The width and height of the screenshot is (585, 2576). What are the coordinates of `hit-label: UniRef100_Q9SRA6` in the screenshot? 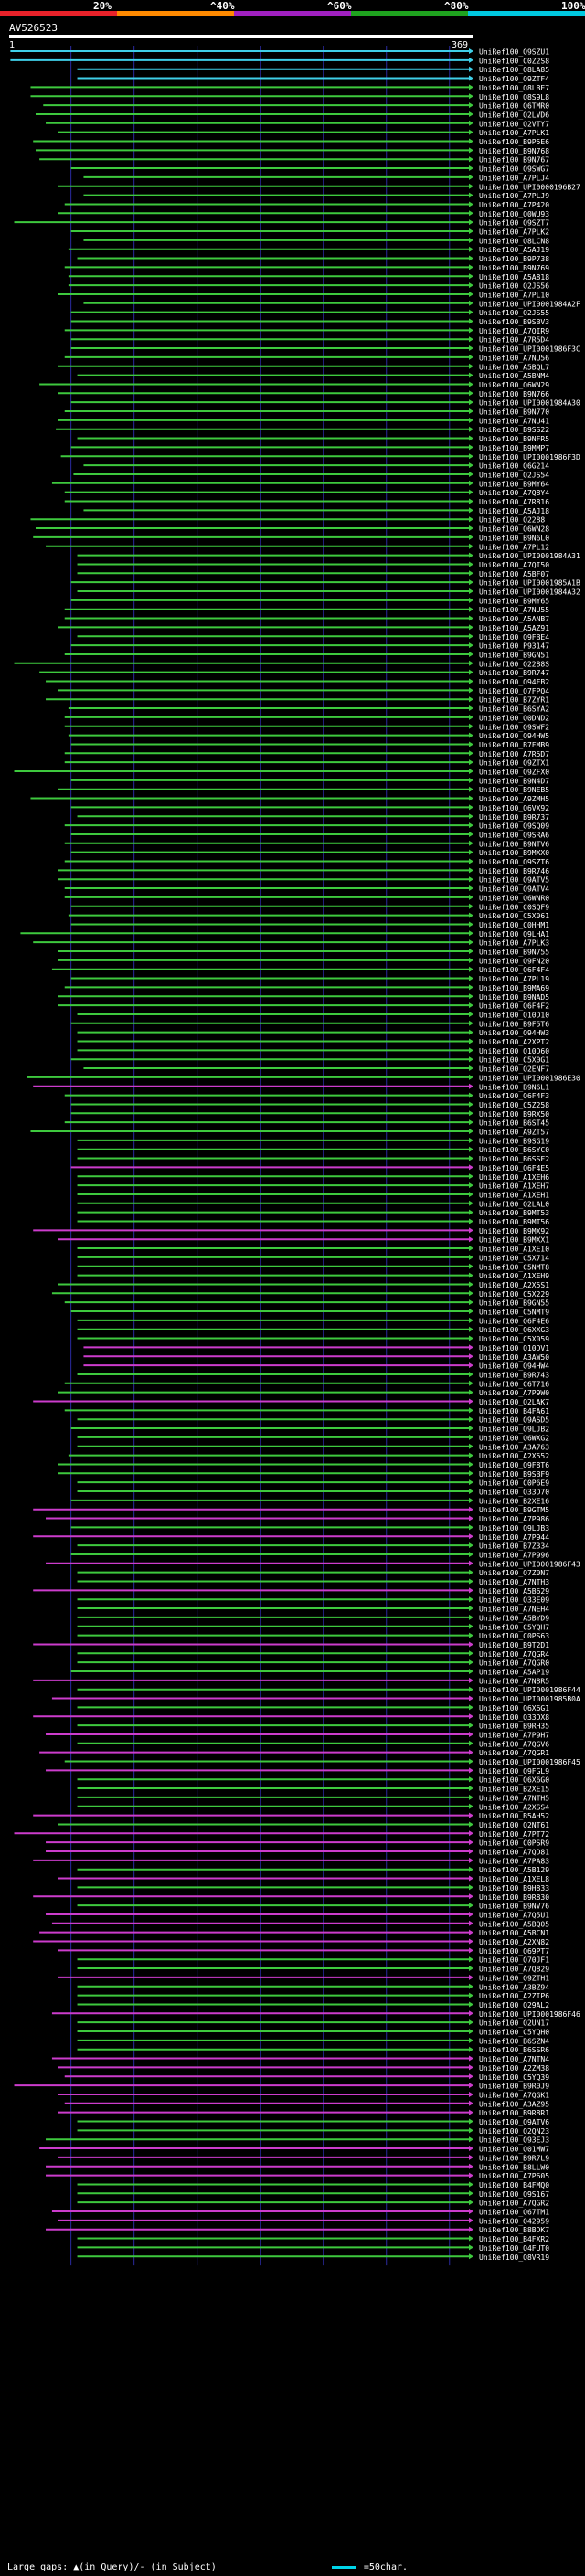 It's located at (514, 835).